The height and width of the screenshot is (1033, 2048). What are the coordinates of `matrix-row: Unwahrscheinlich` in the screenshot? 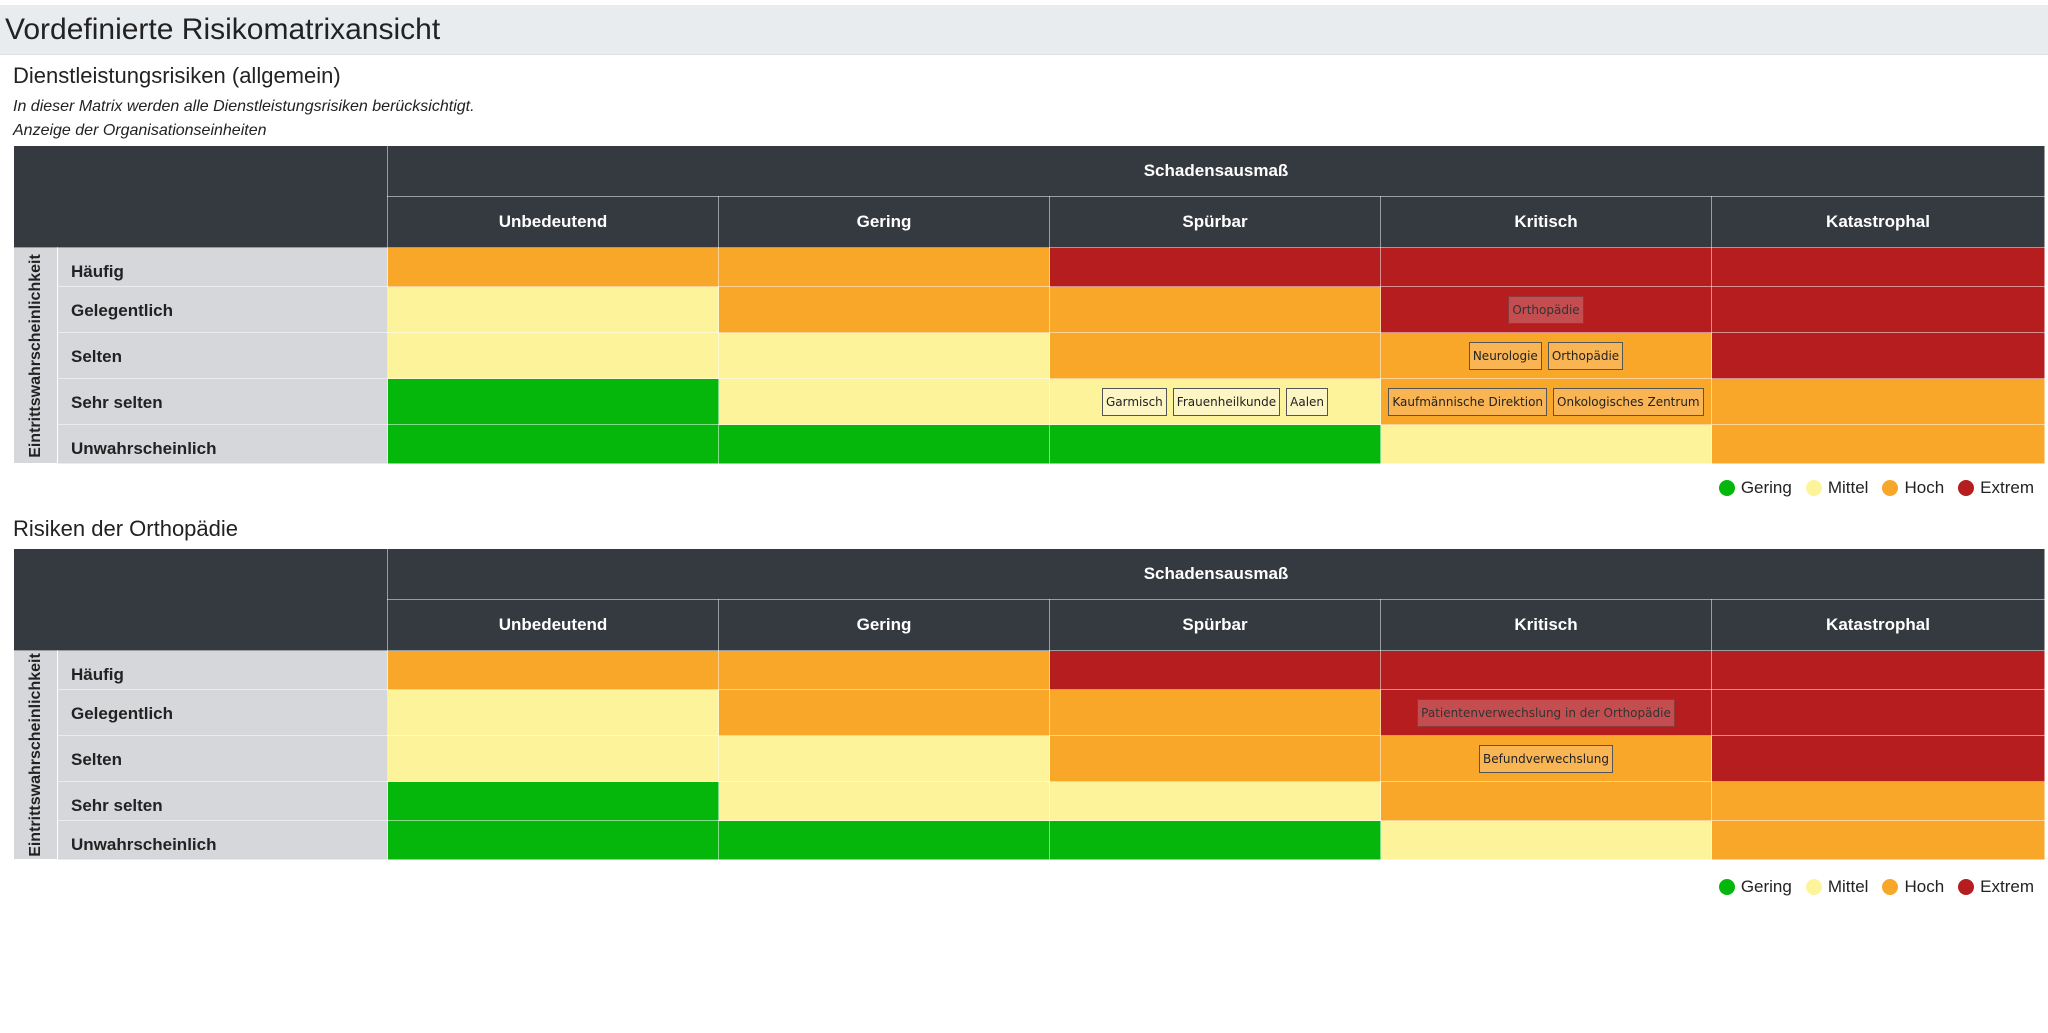 It's located at (1030, 840).